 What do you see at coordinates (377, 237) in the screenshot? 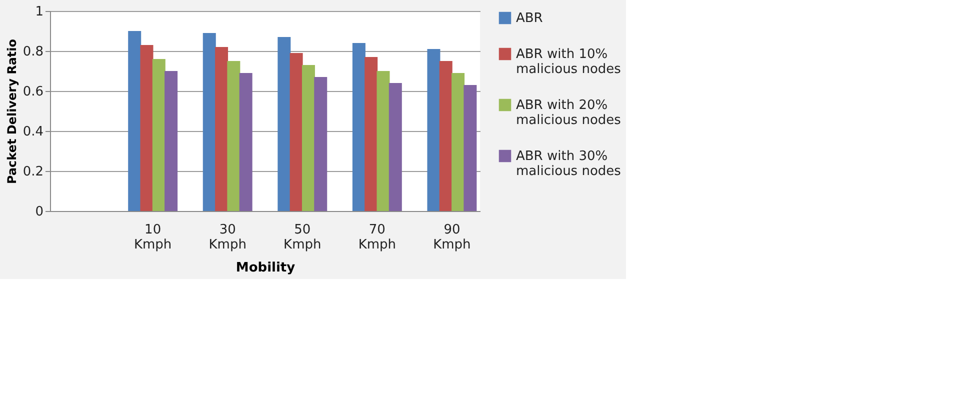
I see `x-tick-label: 70 Kmph` at bounding box center [377, 237].